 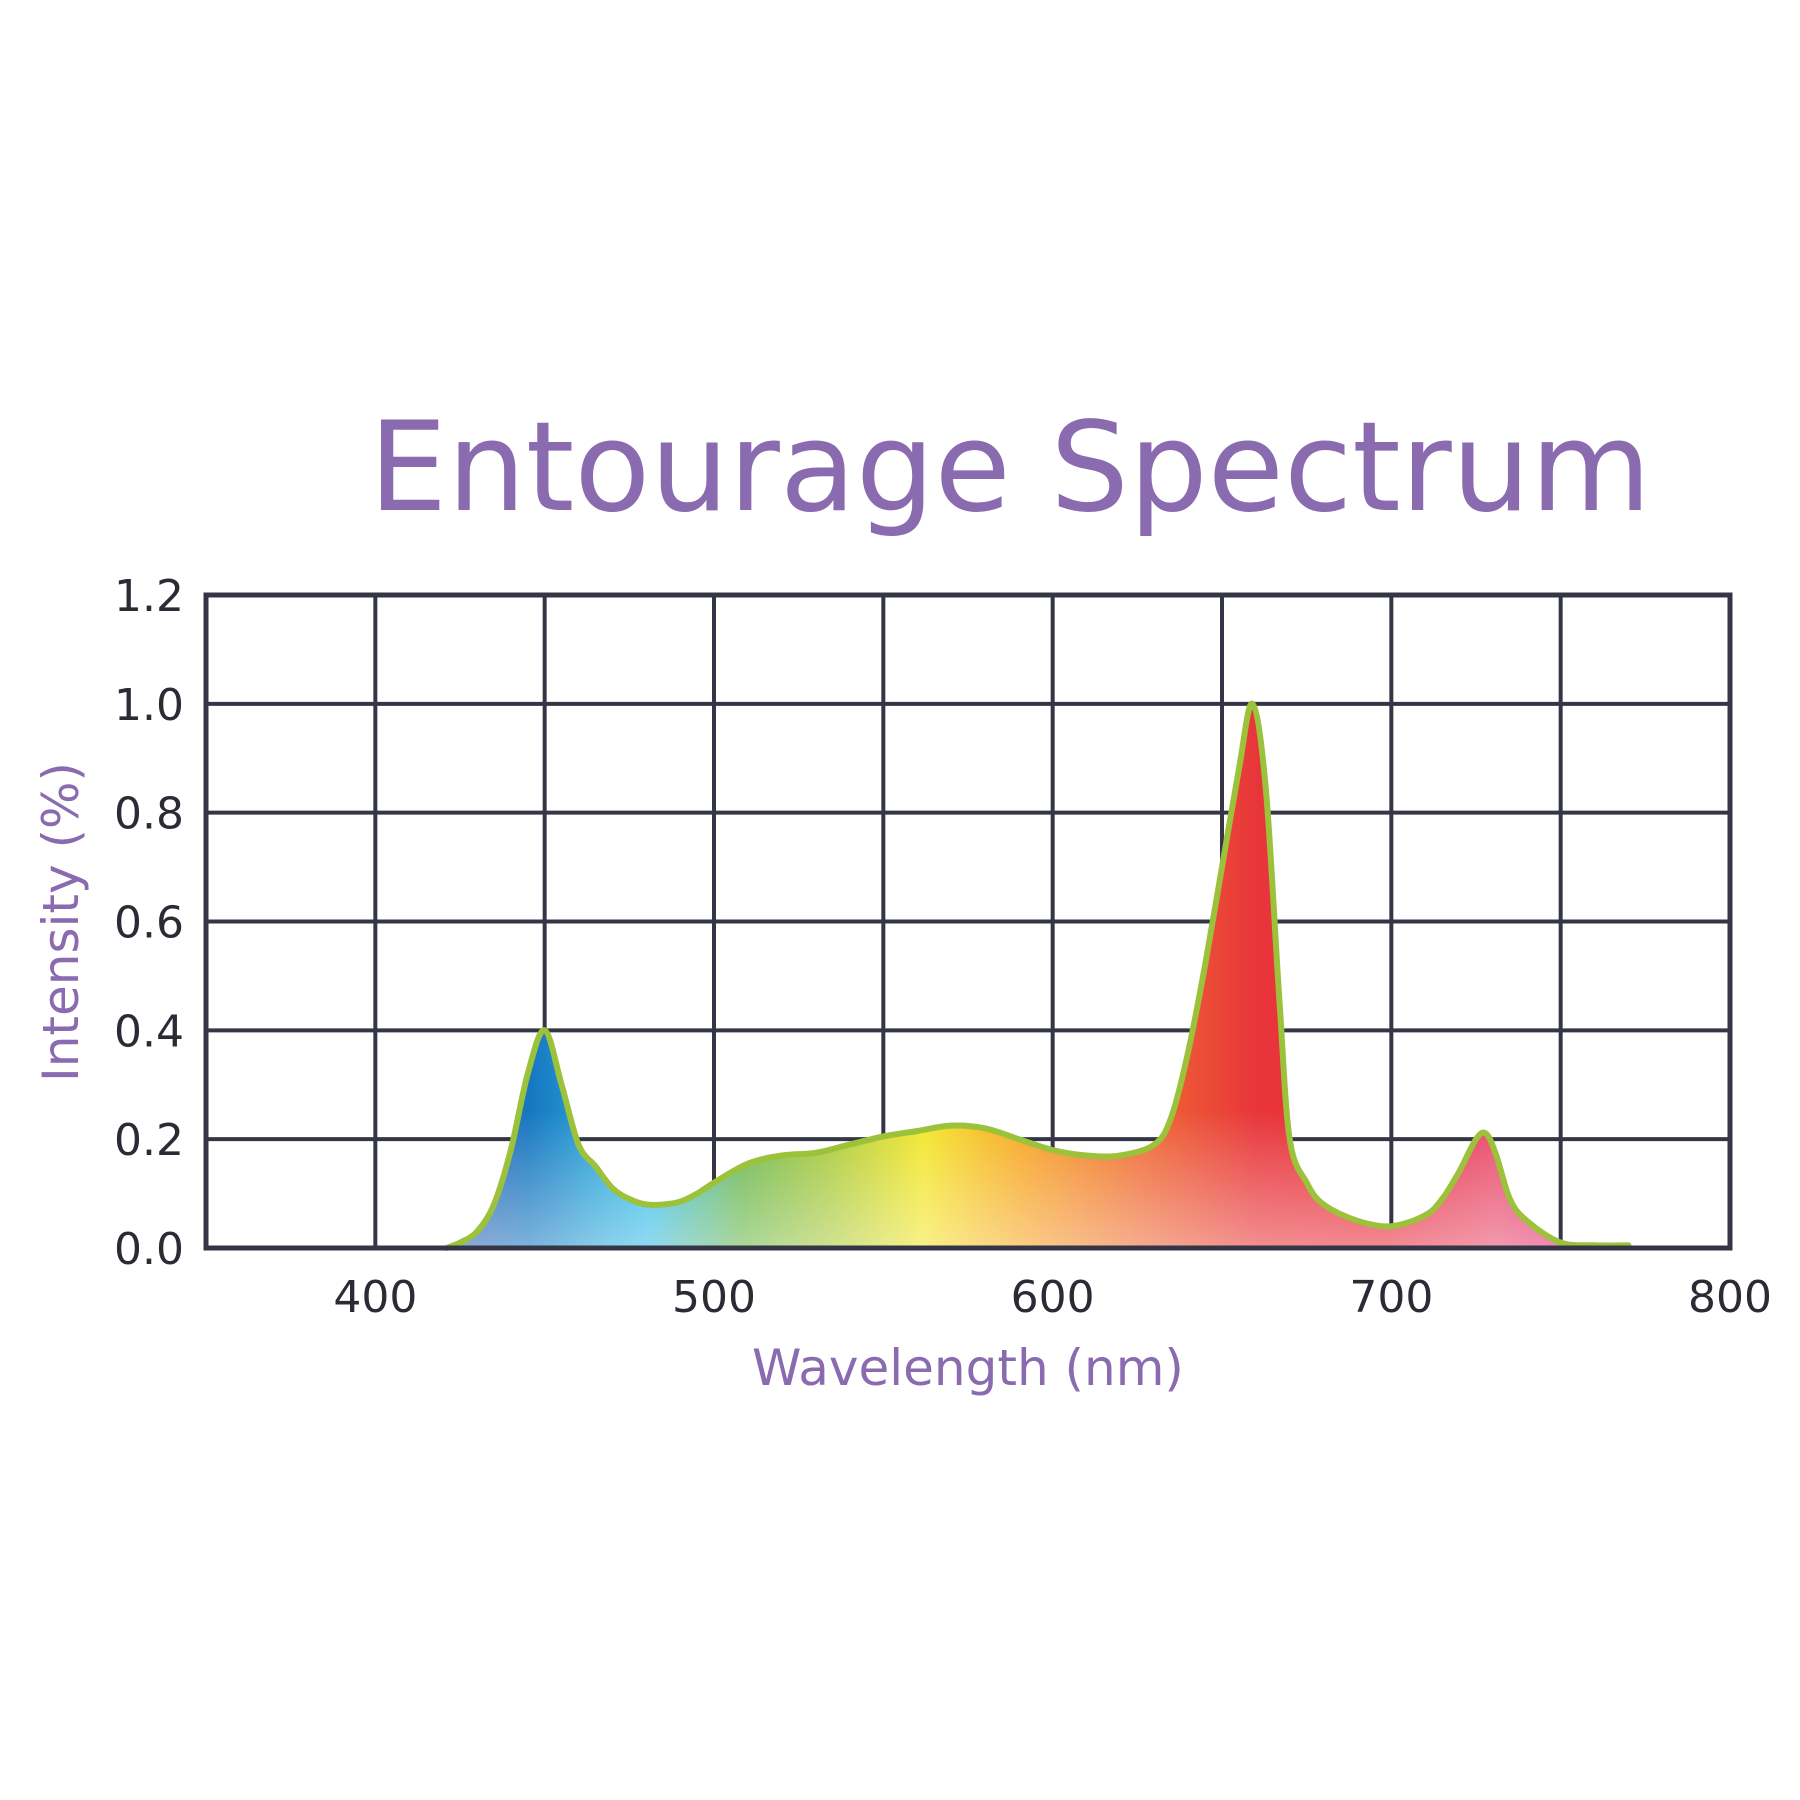 What do you see at coordinates (1010, 468) in the screenshot?
I see `chart-title: Entourage Spectrum` at bounding box center [1010, 468].